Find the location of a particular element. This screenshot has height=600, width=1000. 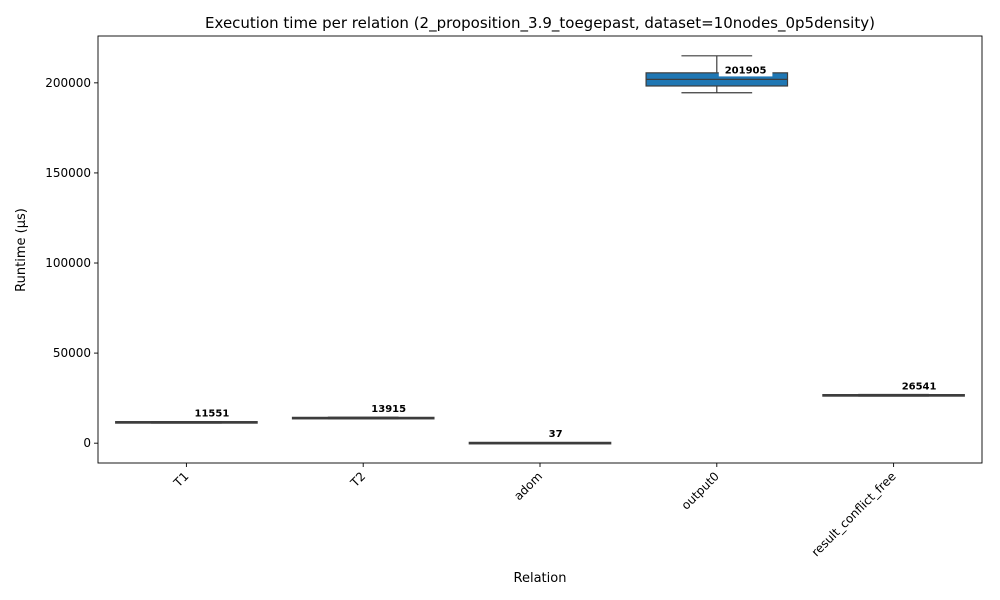

annotation-label: 37 is located at coordinates (556, 434).